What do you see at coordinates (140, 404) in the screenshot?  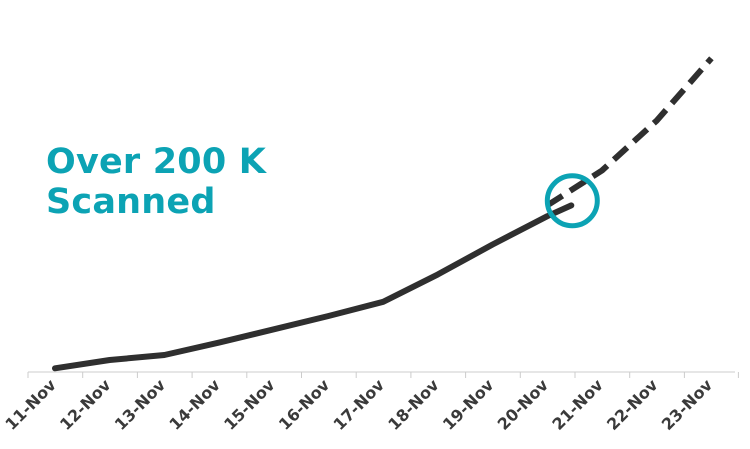 I see `x-tick-label-13-nov: 13-Nov` at bounding box center [140, 404].